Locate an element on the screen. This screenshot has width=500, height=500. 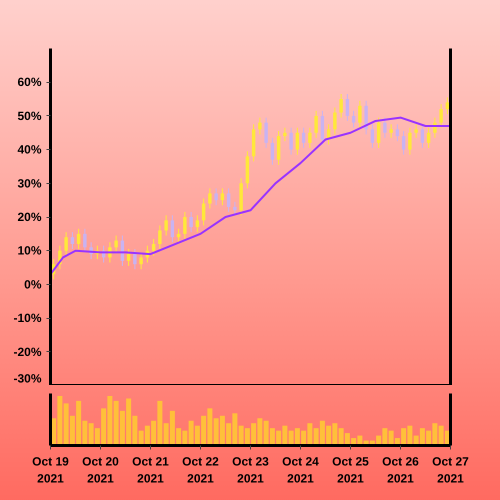
x-tick-label: Oct 21 2021 is located at coordinates (151, 470).